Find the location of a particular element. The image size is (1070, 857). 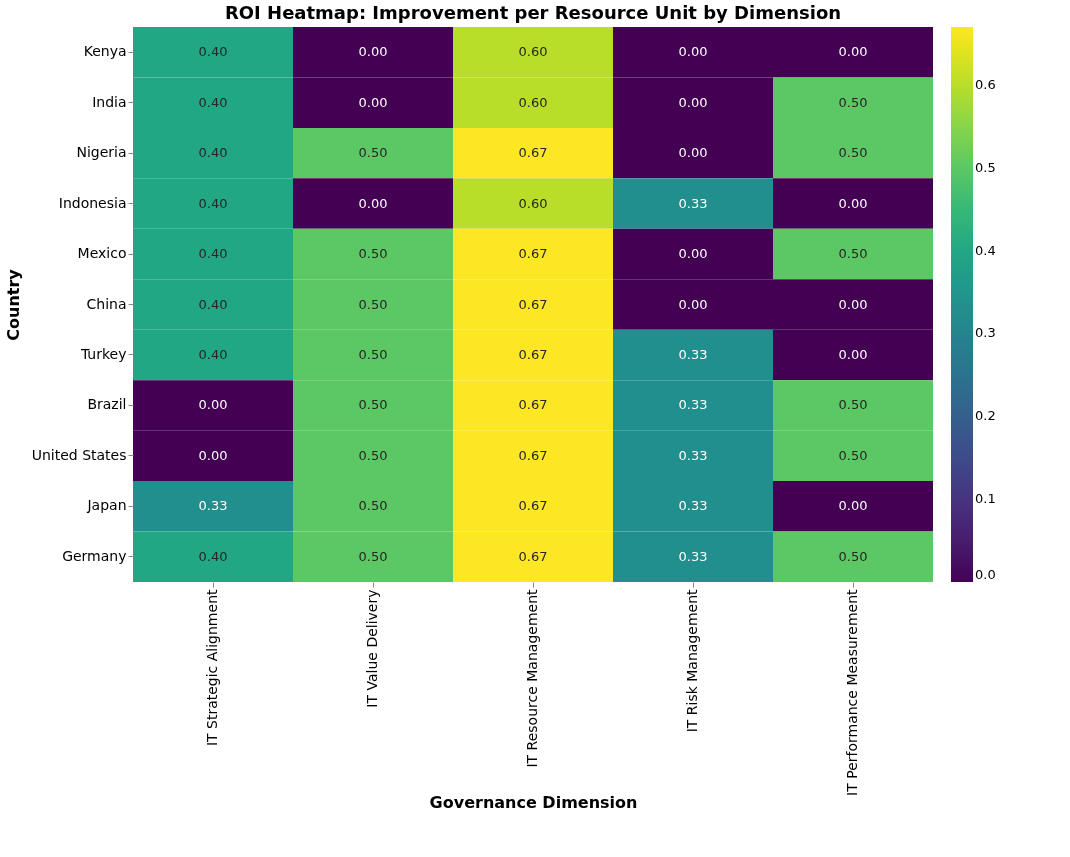

color-bar-label: 0.2 is located at coordinates (985, 416).